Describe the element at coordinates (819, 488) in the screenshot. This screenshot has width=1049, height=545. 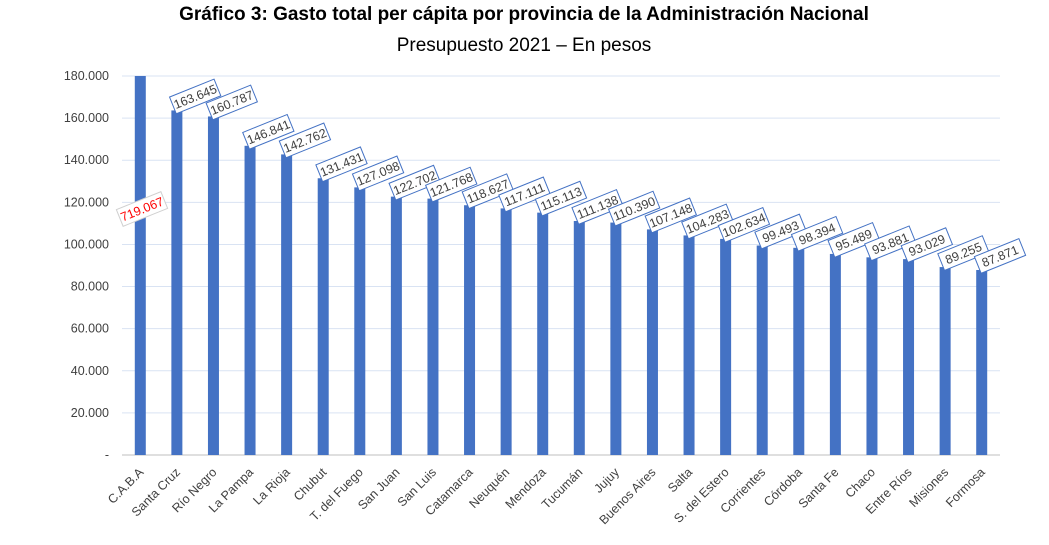
I see `x-tick-label: Santa Fe` at that location.